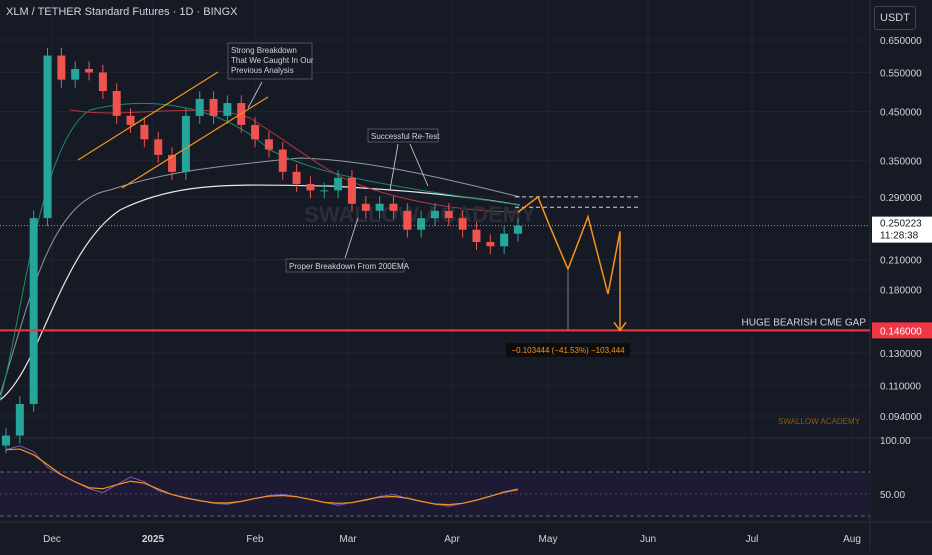  Describe the element at coordinates (148, 116) in the screenshot. I see `channel-upper-line` at that location.